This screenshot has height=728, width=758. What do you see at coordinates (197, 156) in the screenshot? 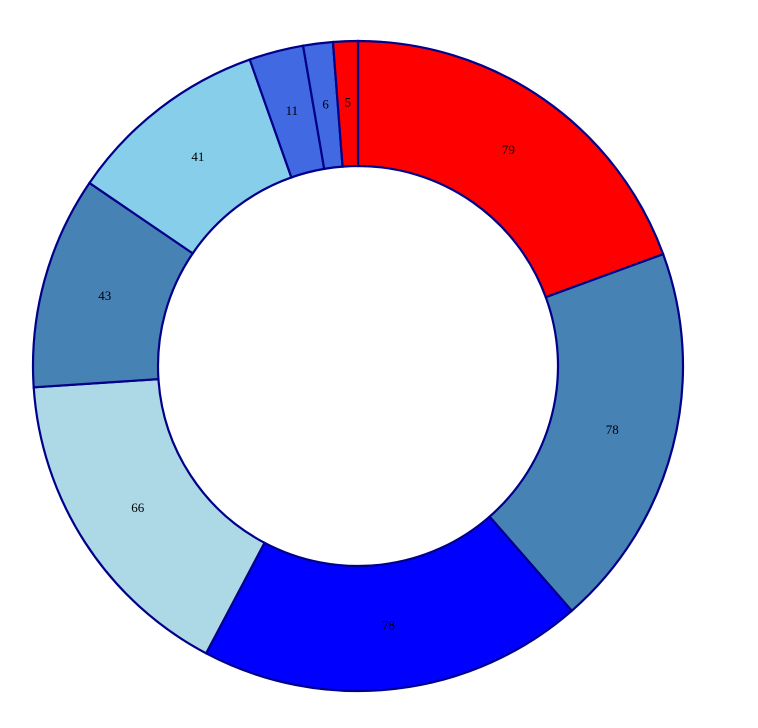
I see `slice-label-6: 41` at bounding box center [197, 156].